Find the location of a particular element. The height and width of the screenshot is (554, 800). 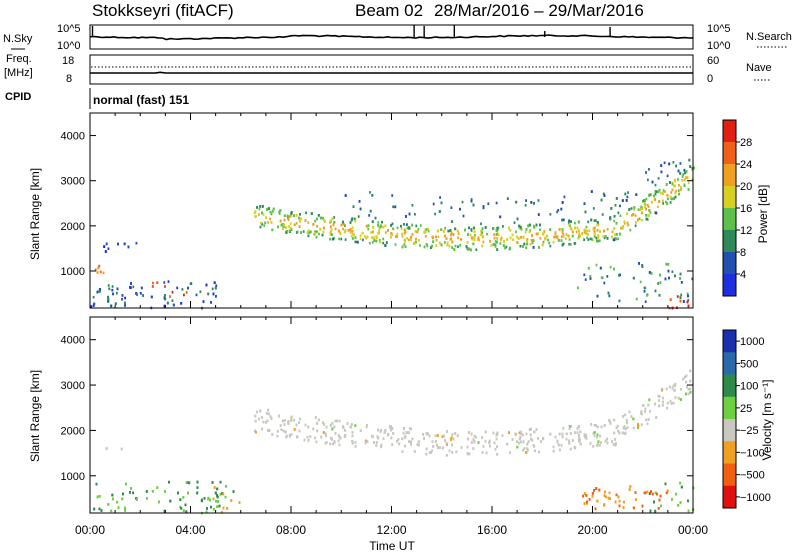

freq-frame is located at coordinates (391, 69).